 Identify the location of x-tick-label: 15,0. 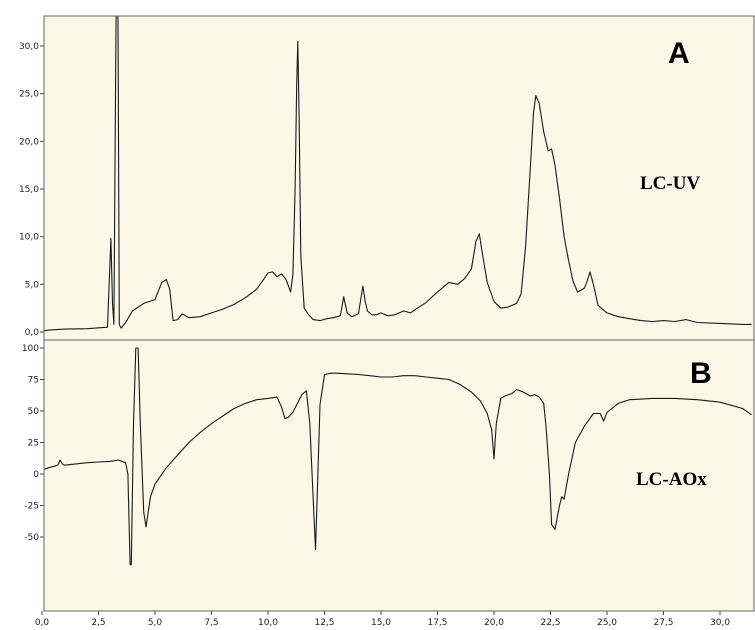
(381, 623).